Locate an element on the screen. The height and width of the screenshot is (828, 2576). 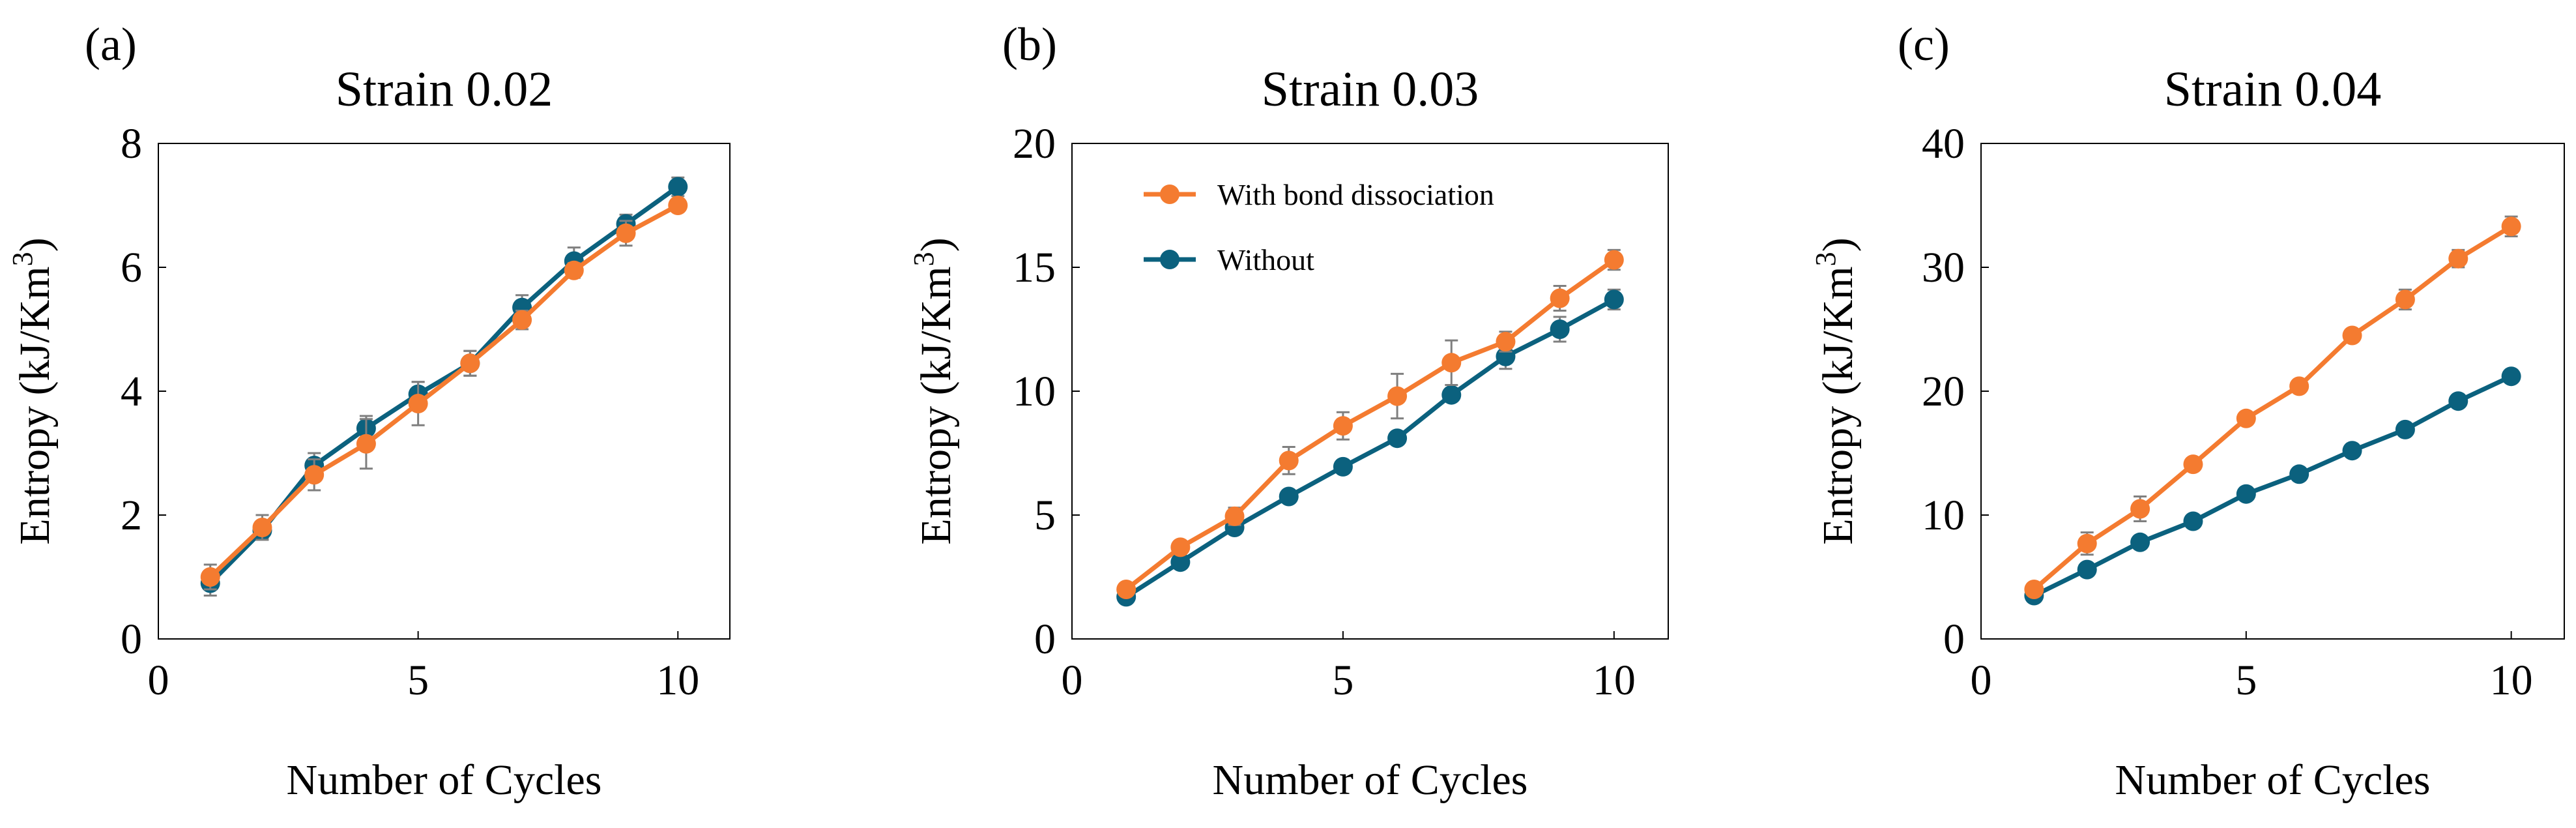
y-tick-label: 6 is located at coordinates (131, 267).